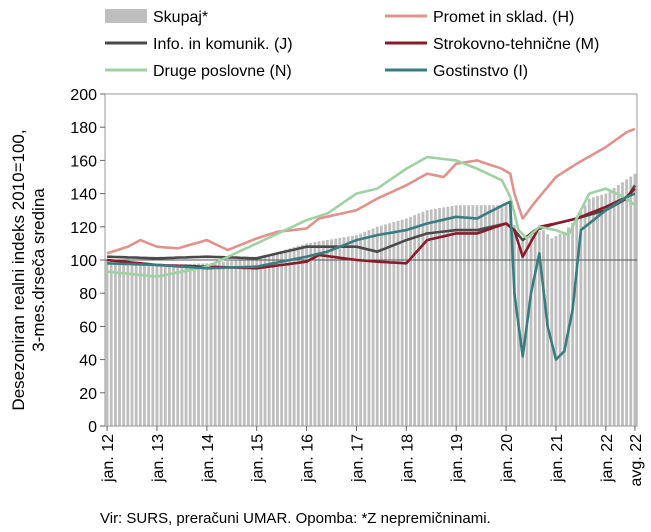 This screenshot has width=651, height=532. What do you see at coordinates (223, 44) in the screenshot?
I see `legend-label: Info. in komunik. (J)` at bounding box center [223, 44].